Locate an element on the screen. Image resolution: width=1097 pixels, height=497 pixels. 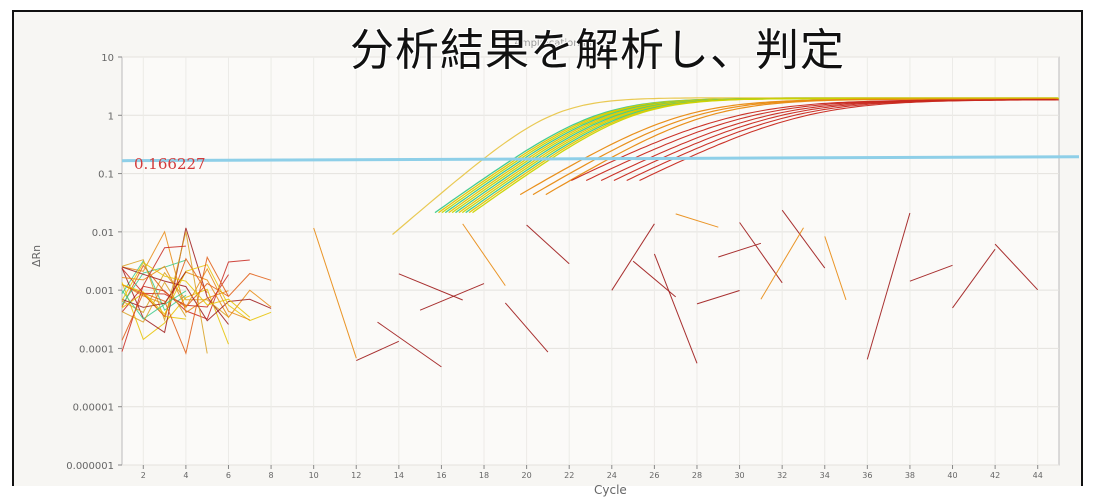
x-tick-label: 28 is located at coordinates (697, 475).